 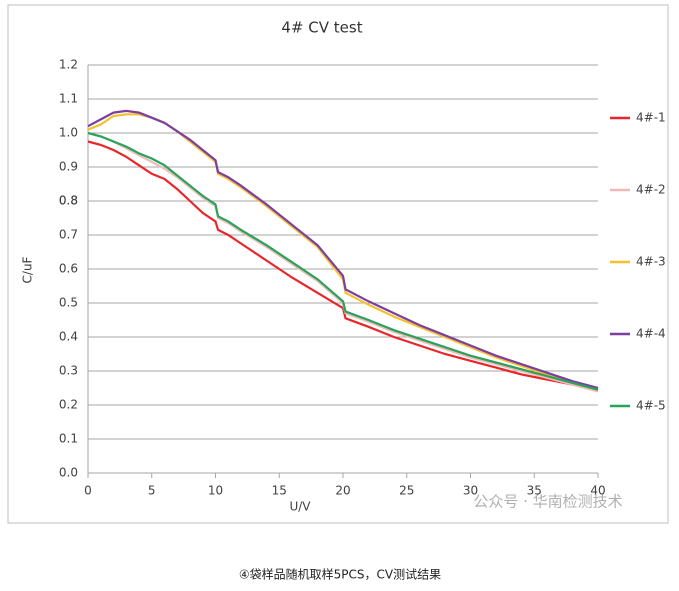 I want to click on y-tick-label: 1.2, so click(x=68, y=65).